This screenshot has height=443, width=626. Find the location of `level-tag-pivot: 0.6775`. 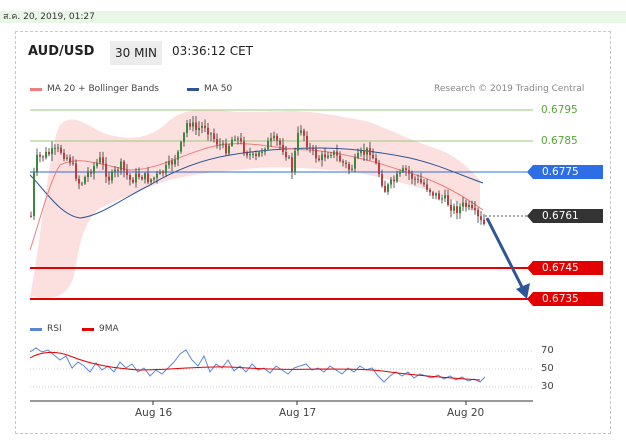

level-tag-pivot: 0.6775 is located at coordinates (565, 172).